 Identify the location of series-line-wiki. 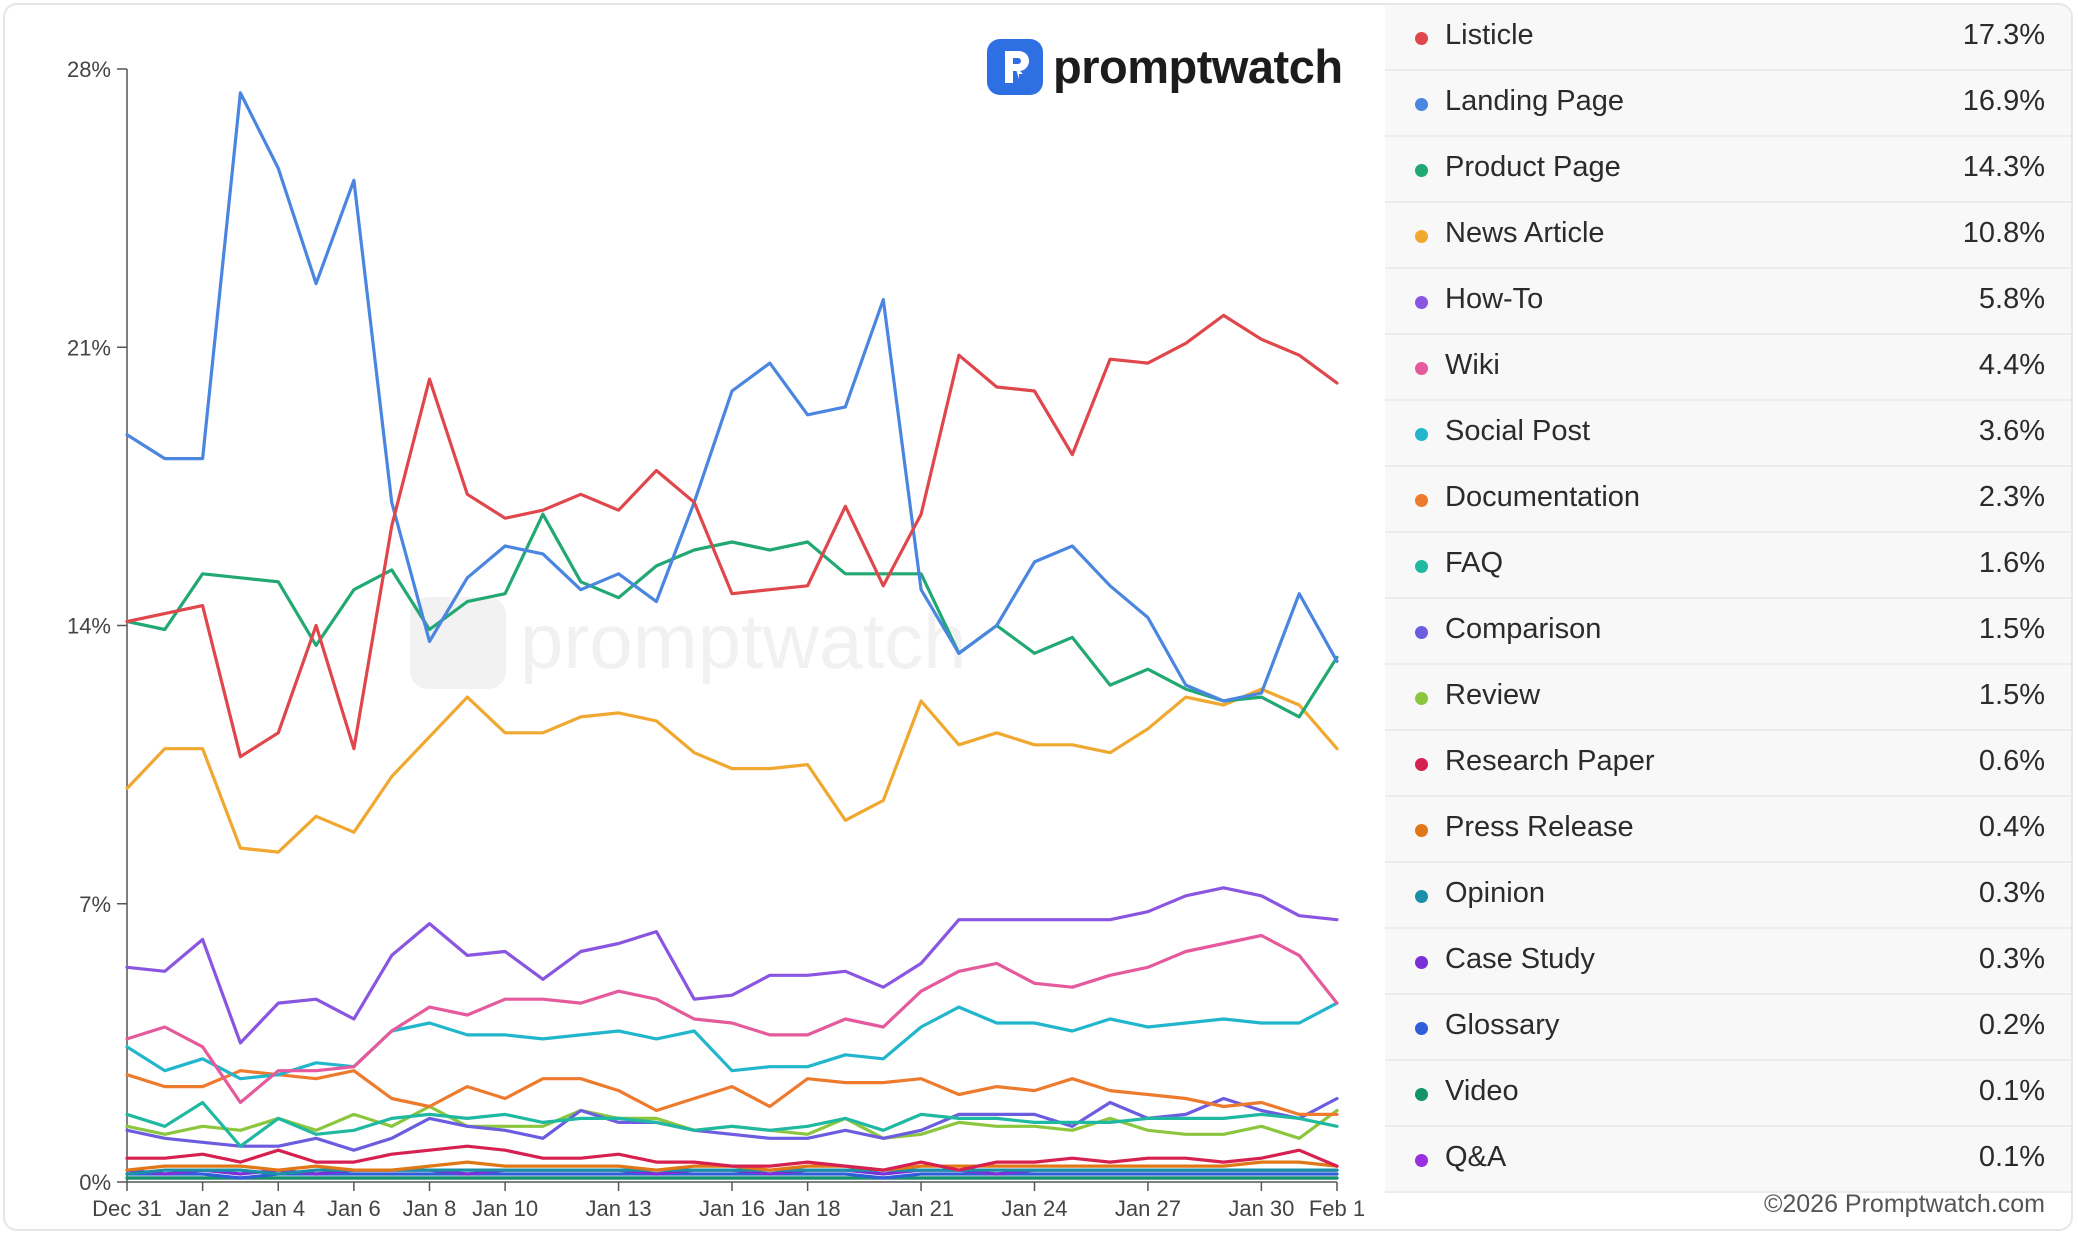
(732, 1019).